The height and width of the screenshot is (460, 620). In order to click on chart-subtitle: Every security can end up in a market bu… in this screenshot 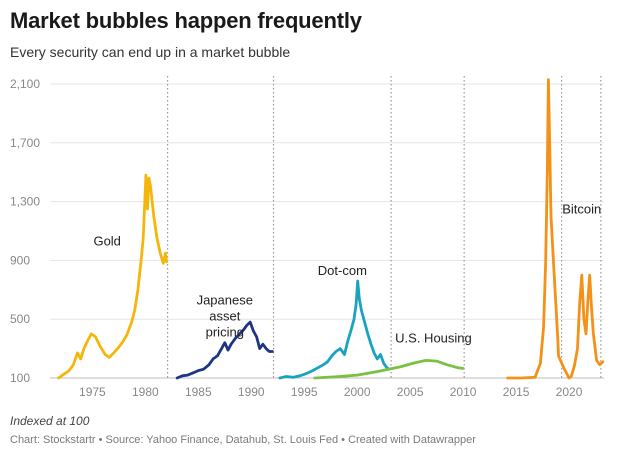, I will do `click(150, 52)`.